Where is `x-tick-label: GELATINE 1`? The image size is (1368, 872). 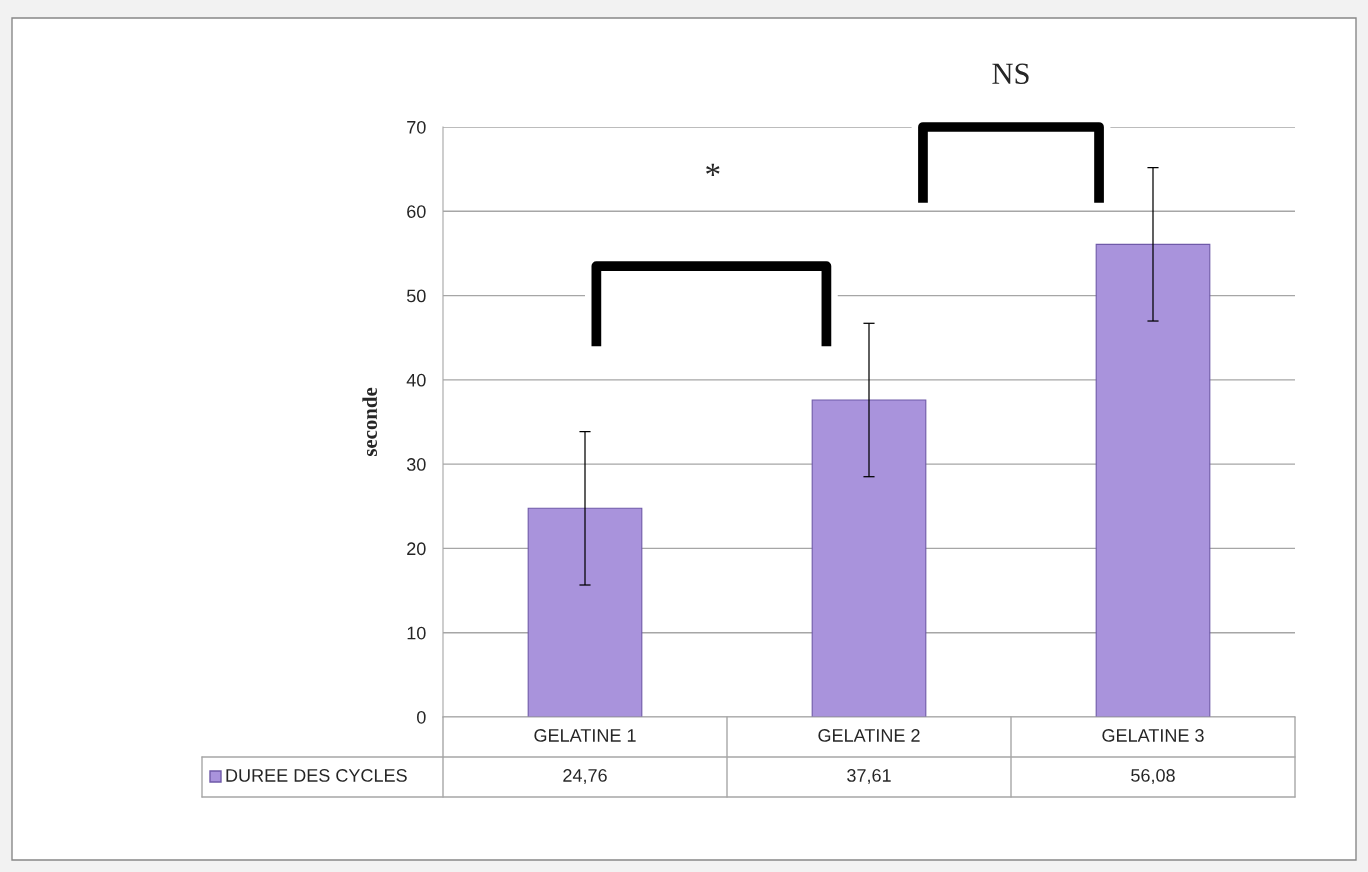
x-tick-label: GELATINE 1 is located at coordinates (585, 735).